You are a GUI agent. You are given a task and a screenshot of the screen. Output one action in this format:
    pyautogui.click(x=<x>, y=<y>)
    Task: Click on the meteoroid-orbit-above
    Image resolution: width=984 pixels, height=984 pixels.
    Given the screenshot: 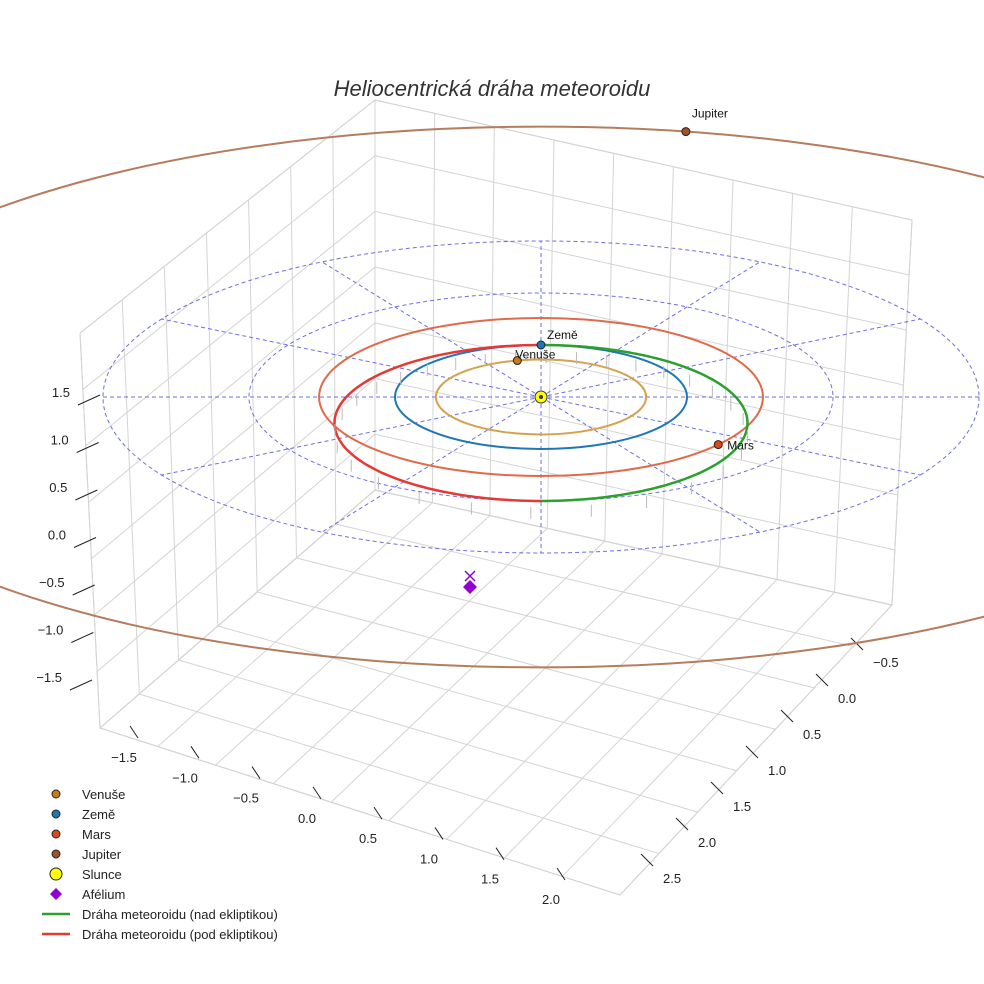 What is the action you would take?
    pyautogui.click(x=645, y=423)
    